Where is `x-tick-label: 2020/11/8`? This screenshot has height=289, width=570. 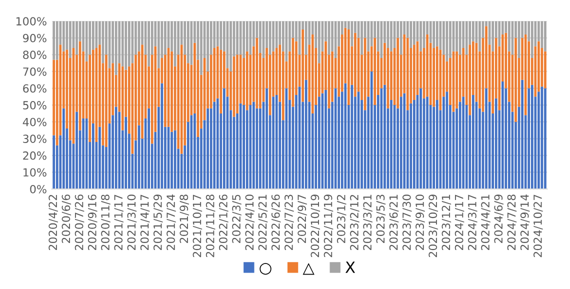 x-tick-label: 2020/11/8 is located at coordinates (105, 222).